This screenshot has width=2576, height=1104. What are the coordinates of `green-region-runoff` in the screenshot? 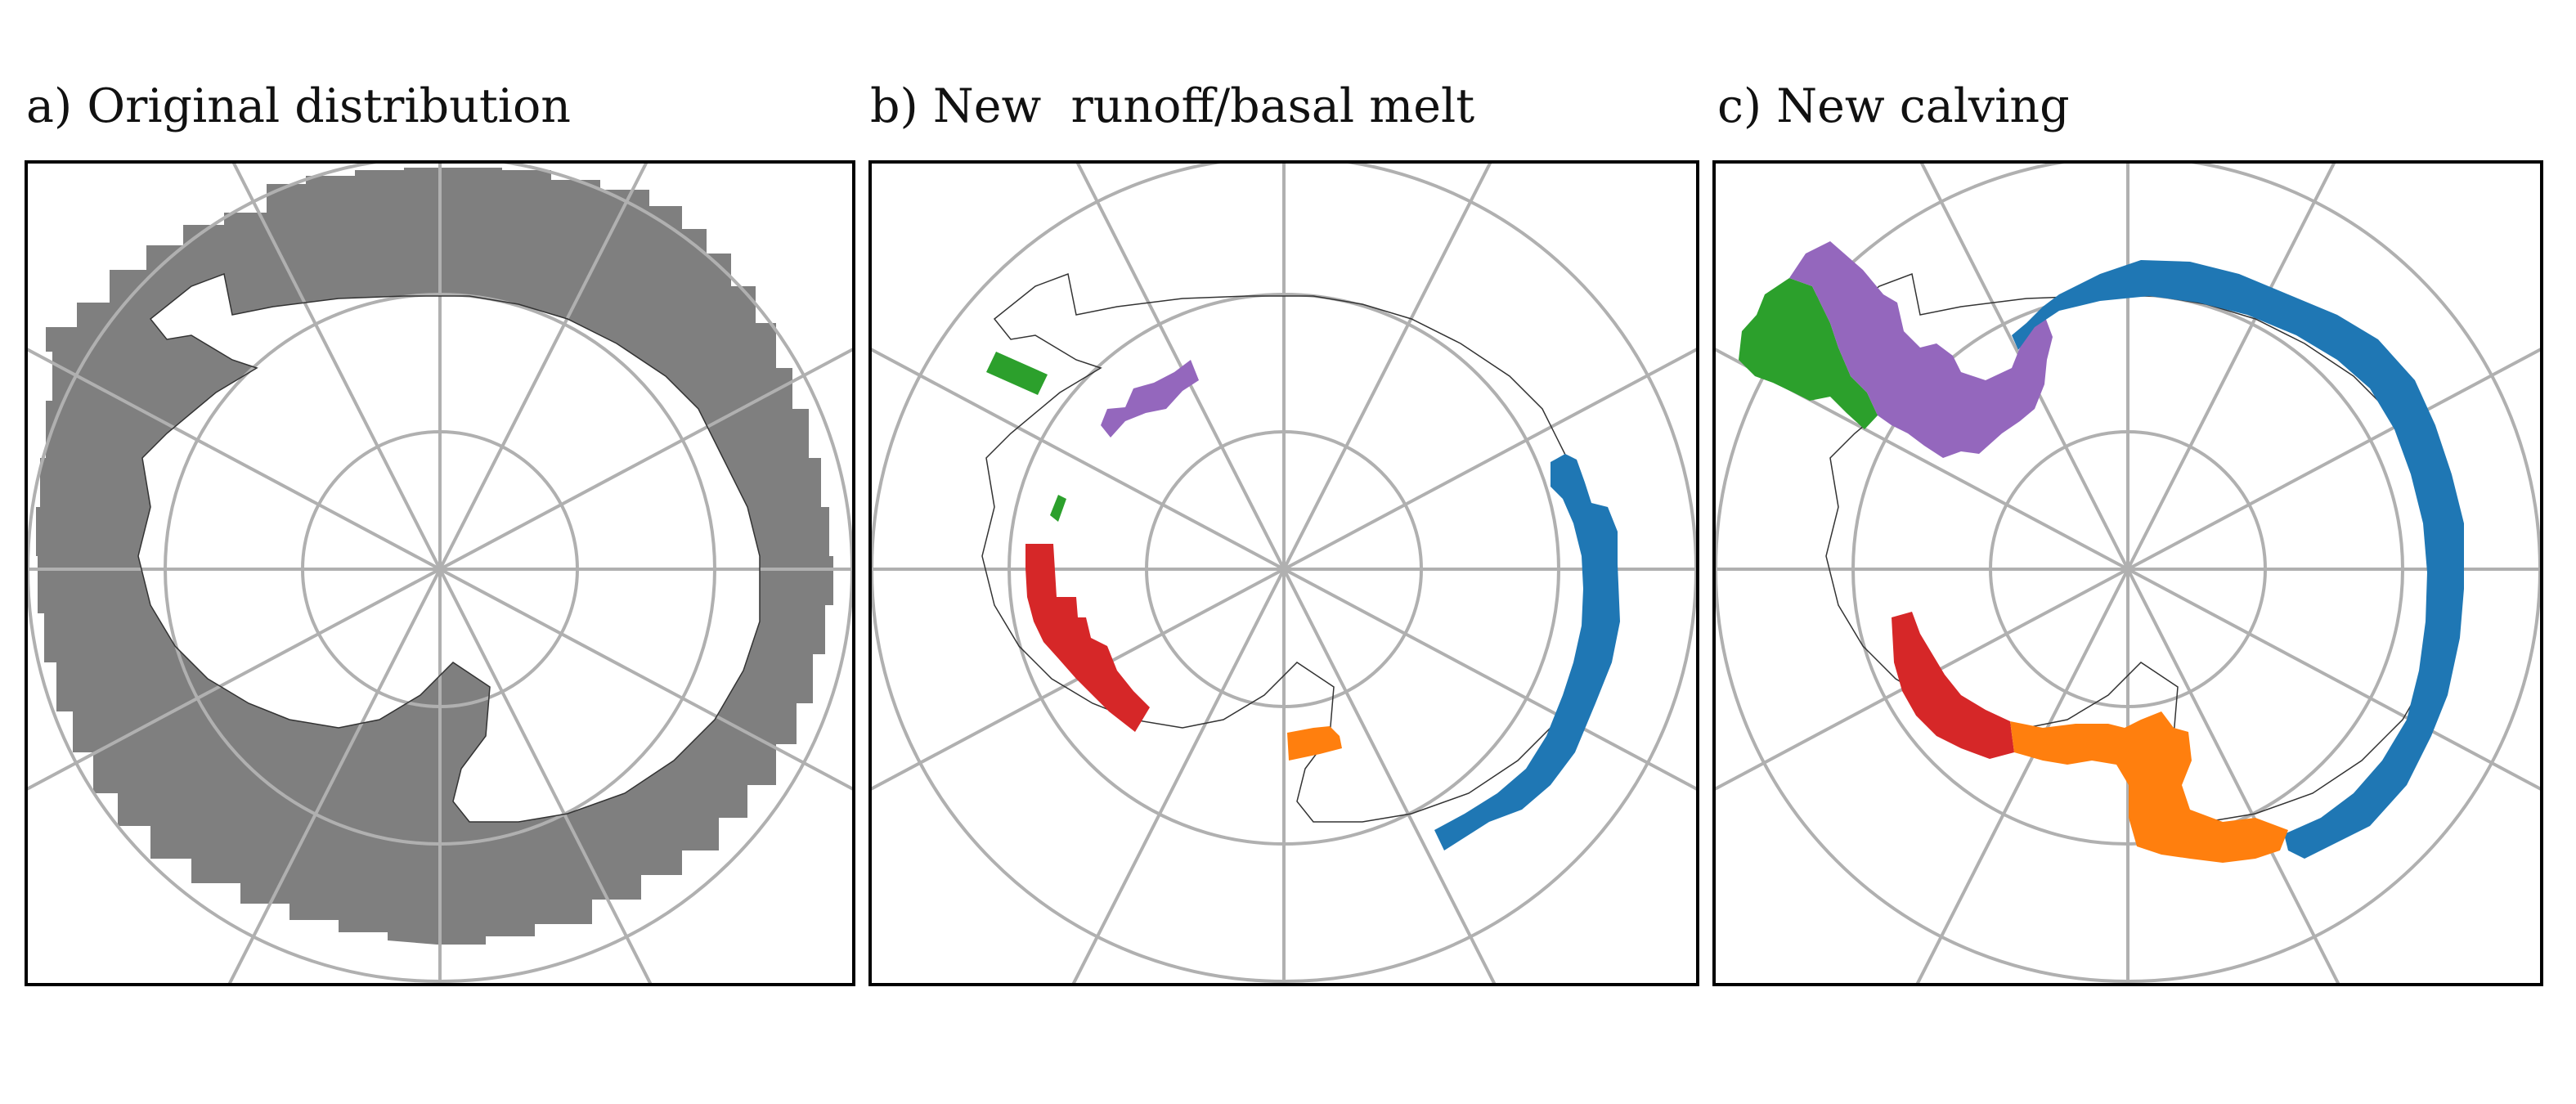 It's located at (1026, 437).